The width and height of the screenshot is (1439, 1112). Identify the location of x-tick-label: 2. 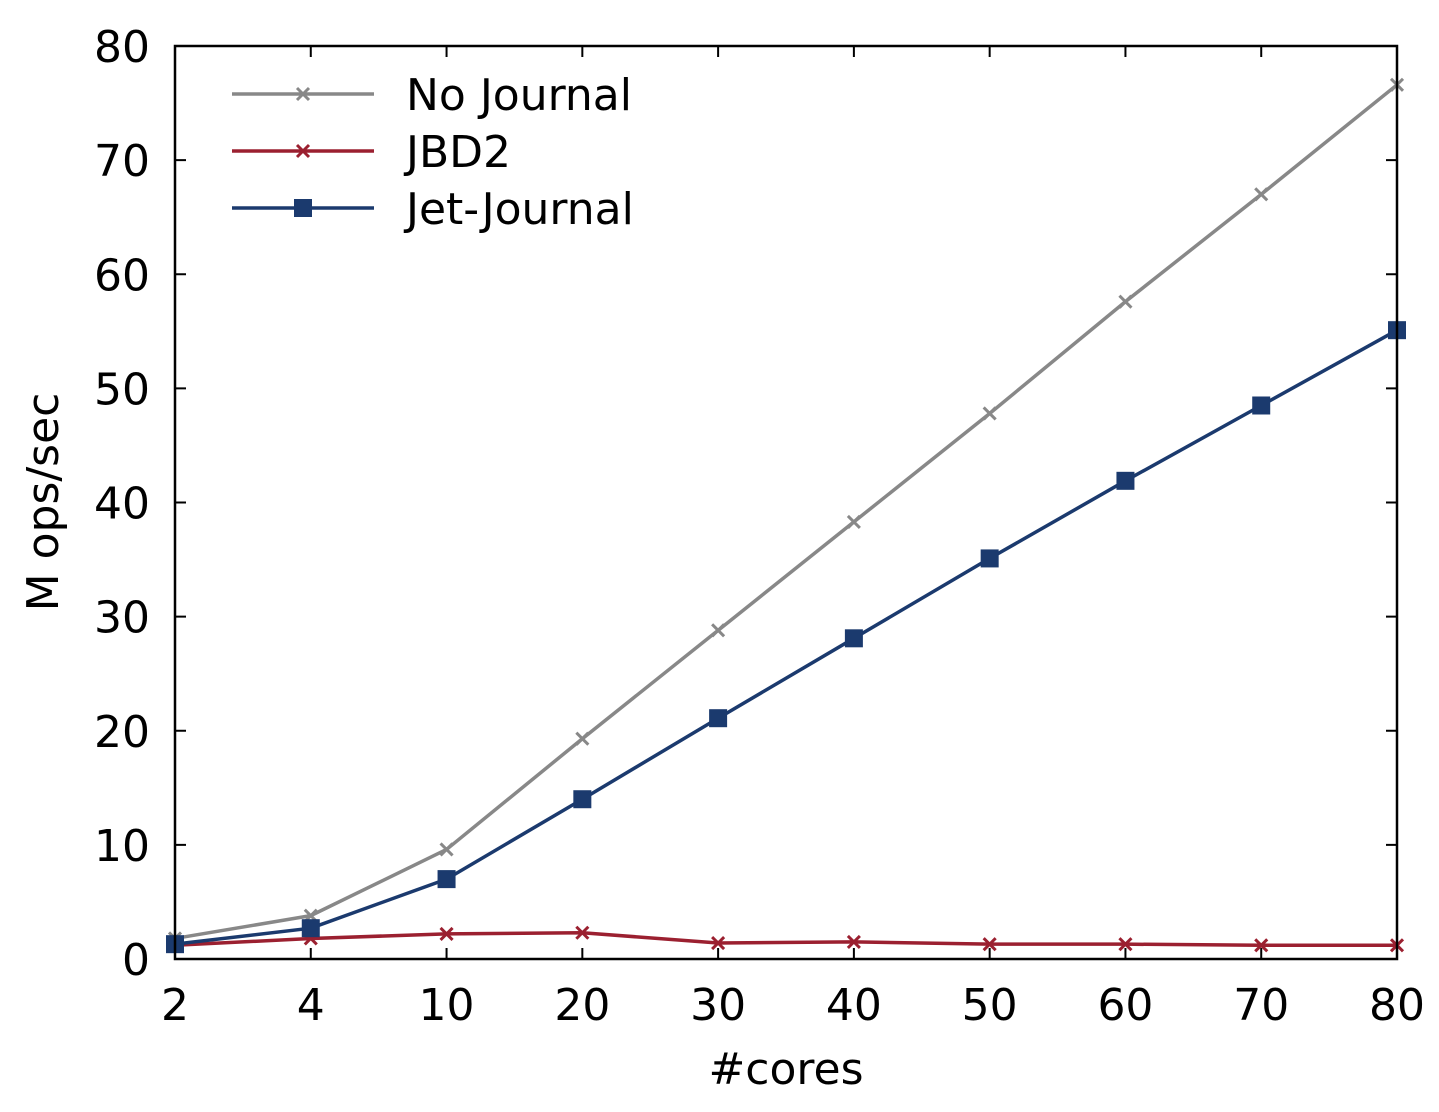
(175, 1005).